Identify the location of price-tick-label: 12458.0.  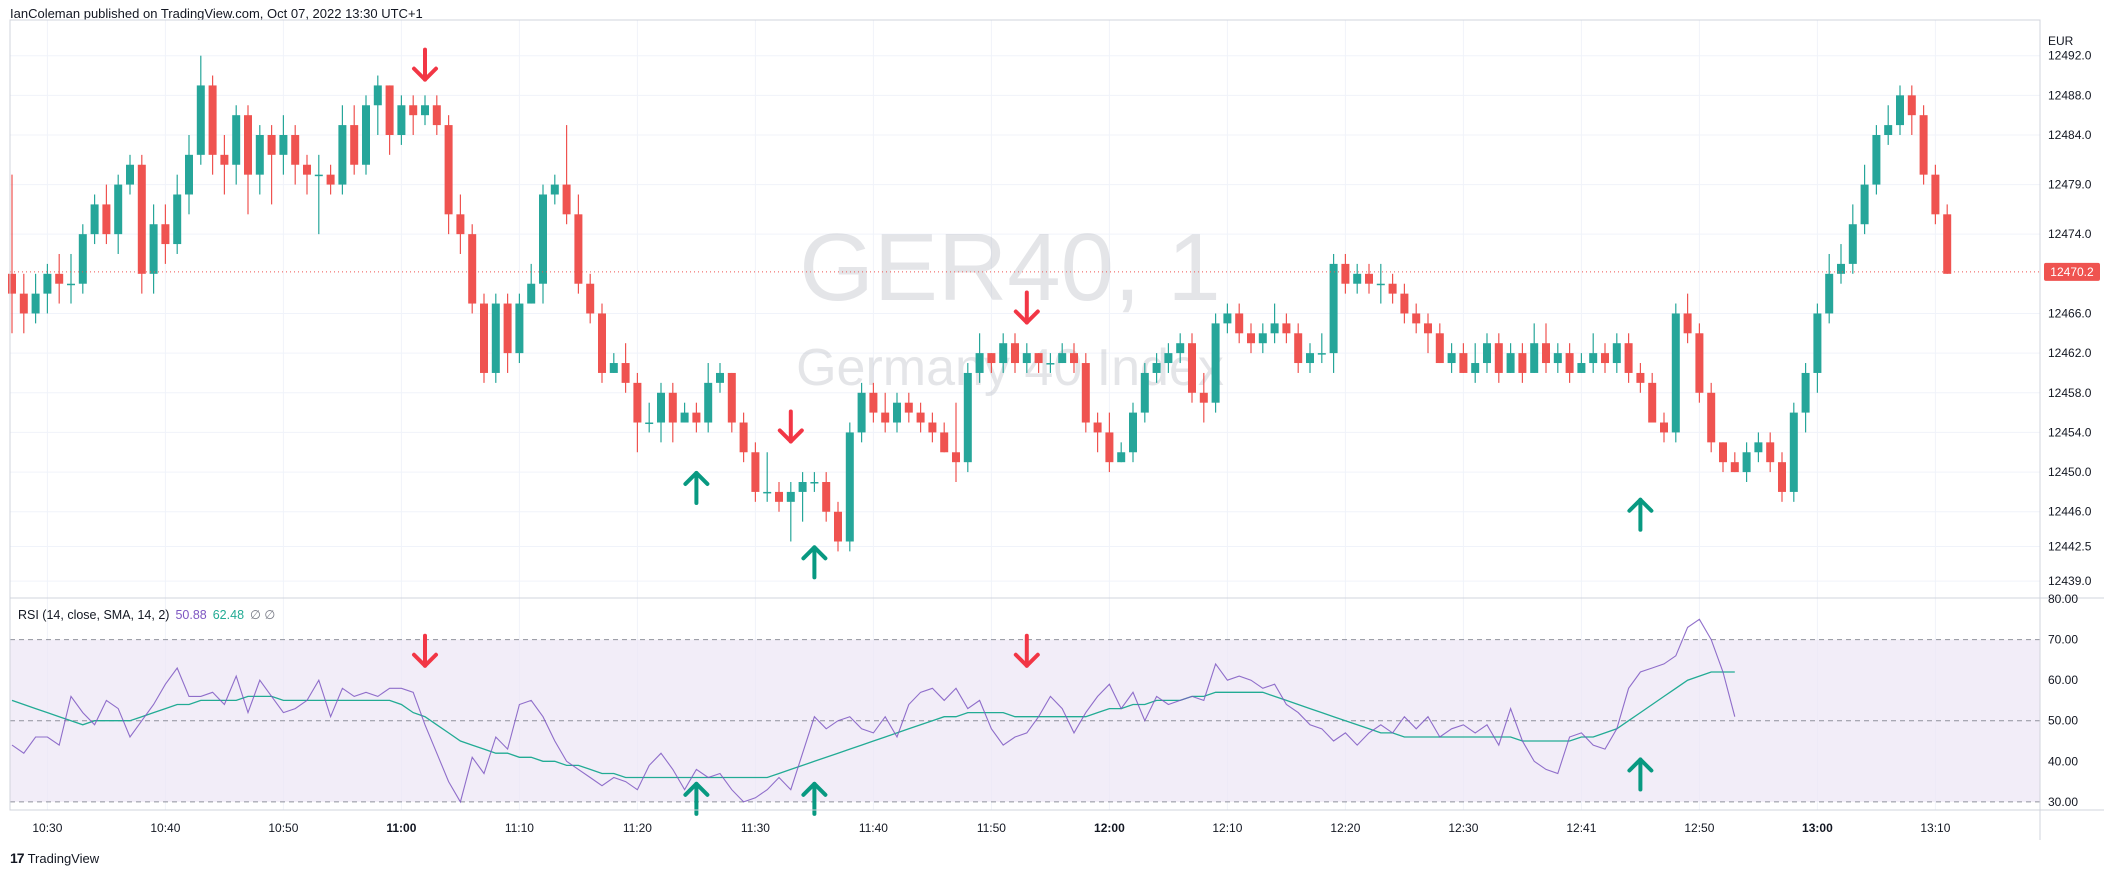
(2070, 393).